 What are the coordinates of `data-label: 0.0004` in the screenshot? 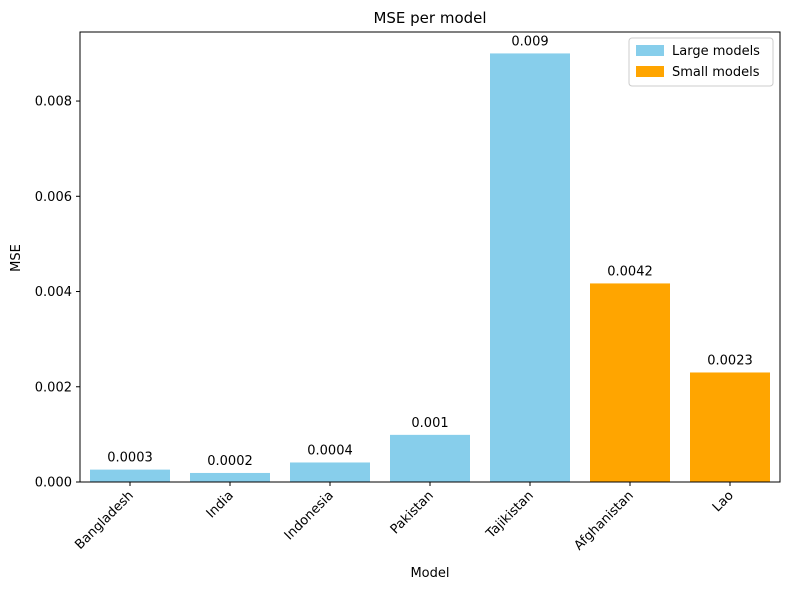 It's located at (330, 450).